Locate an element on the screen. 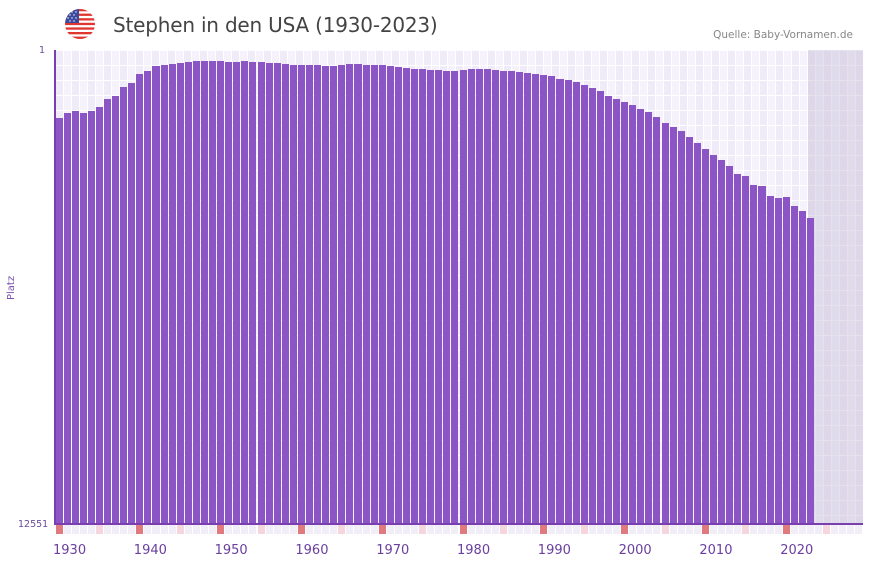 This screenshot has width=873, height=567. bar-1996 is located at coordinates (592, 306).